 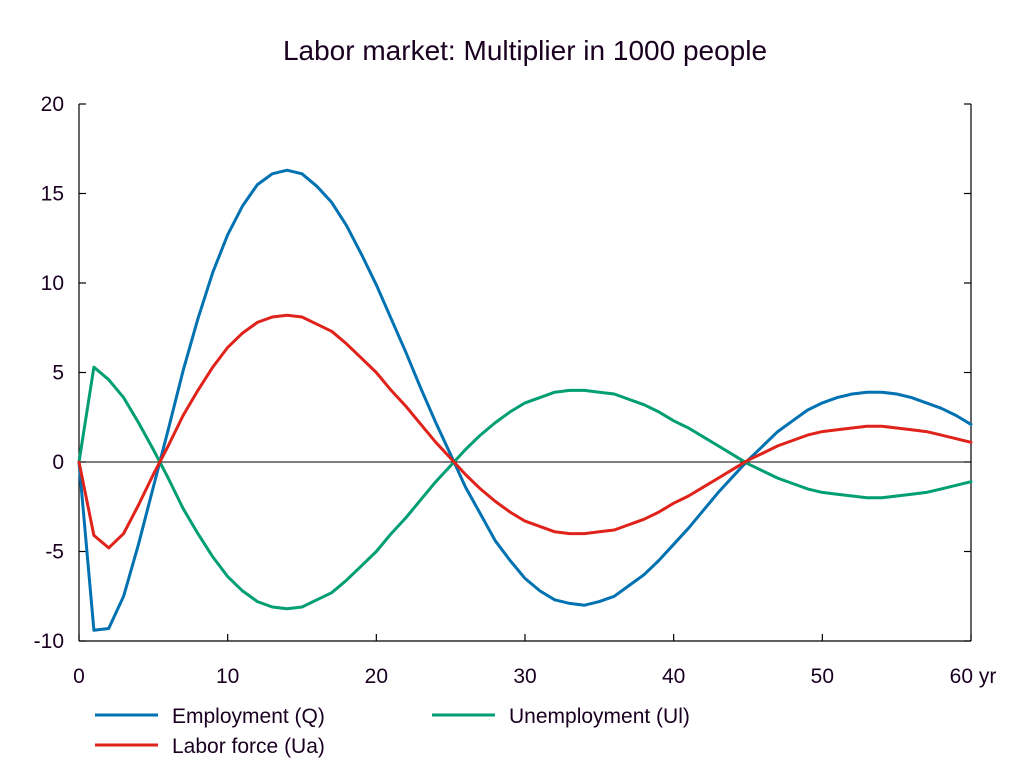 I want to click on y-tick-label: -10, so click(x=49, y=641).